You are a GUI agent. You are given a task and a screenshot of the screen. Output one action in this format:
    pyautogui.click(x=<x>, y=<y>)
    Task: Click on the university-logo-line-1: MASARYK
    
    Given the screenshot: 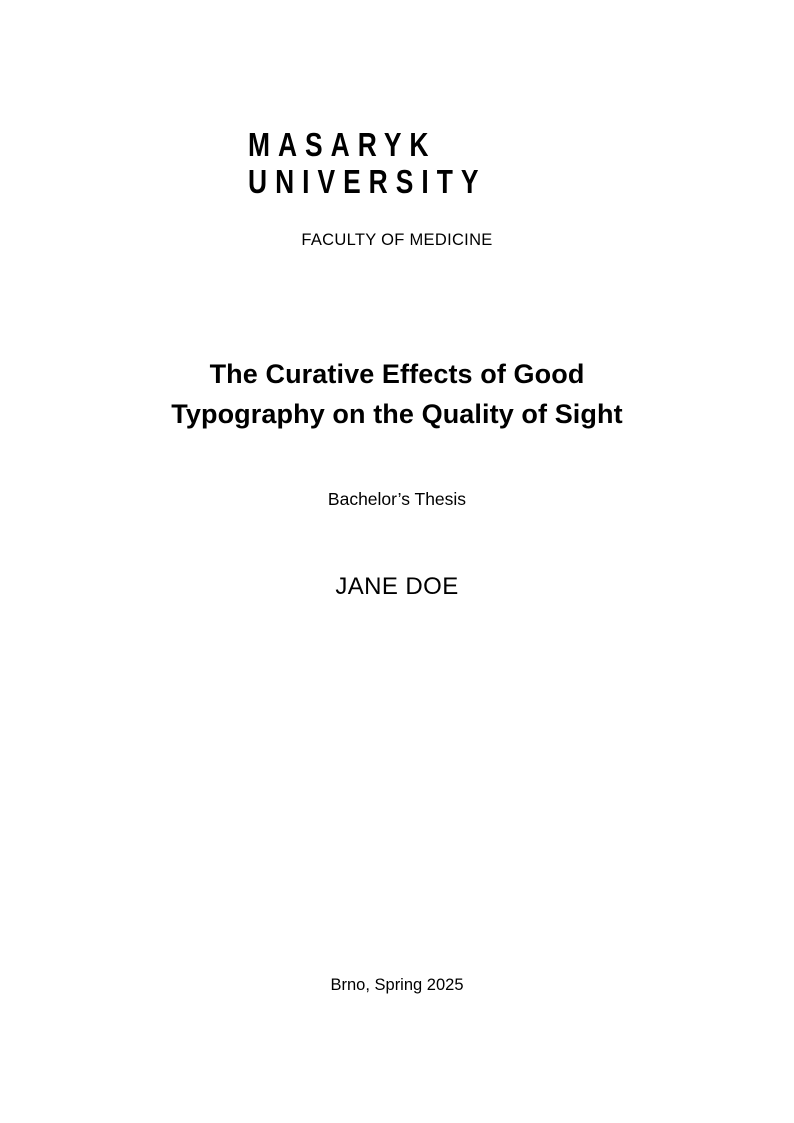 What is the action you would take?
    pyautogui.click(x=342, y=144)
    